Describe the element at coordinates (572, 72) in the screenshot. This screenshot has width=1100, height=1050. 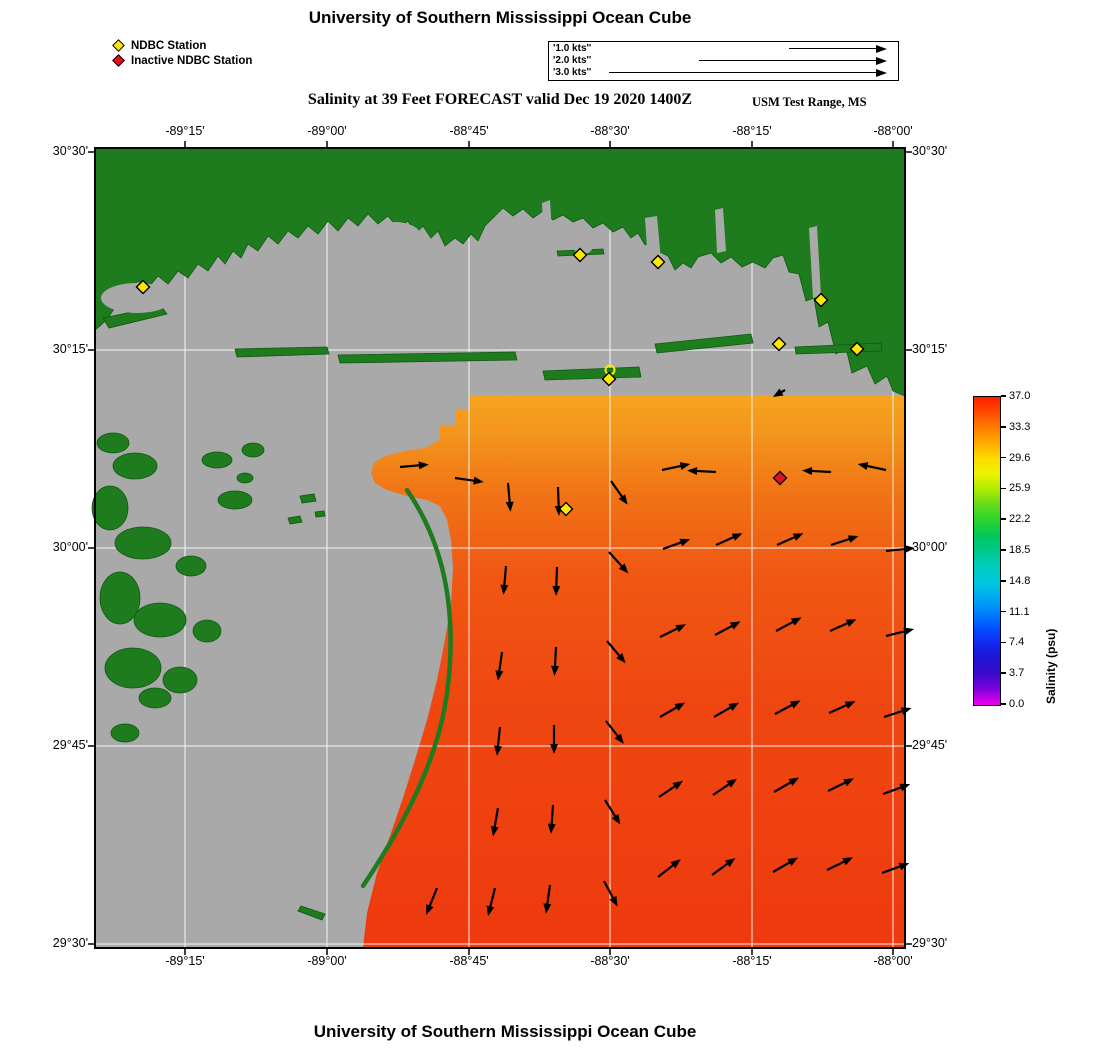
I see `vector-scale-label: '3.0 kts''` at that location.